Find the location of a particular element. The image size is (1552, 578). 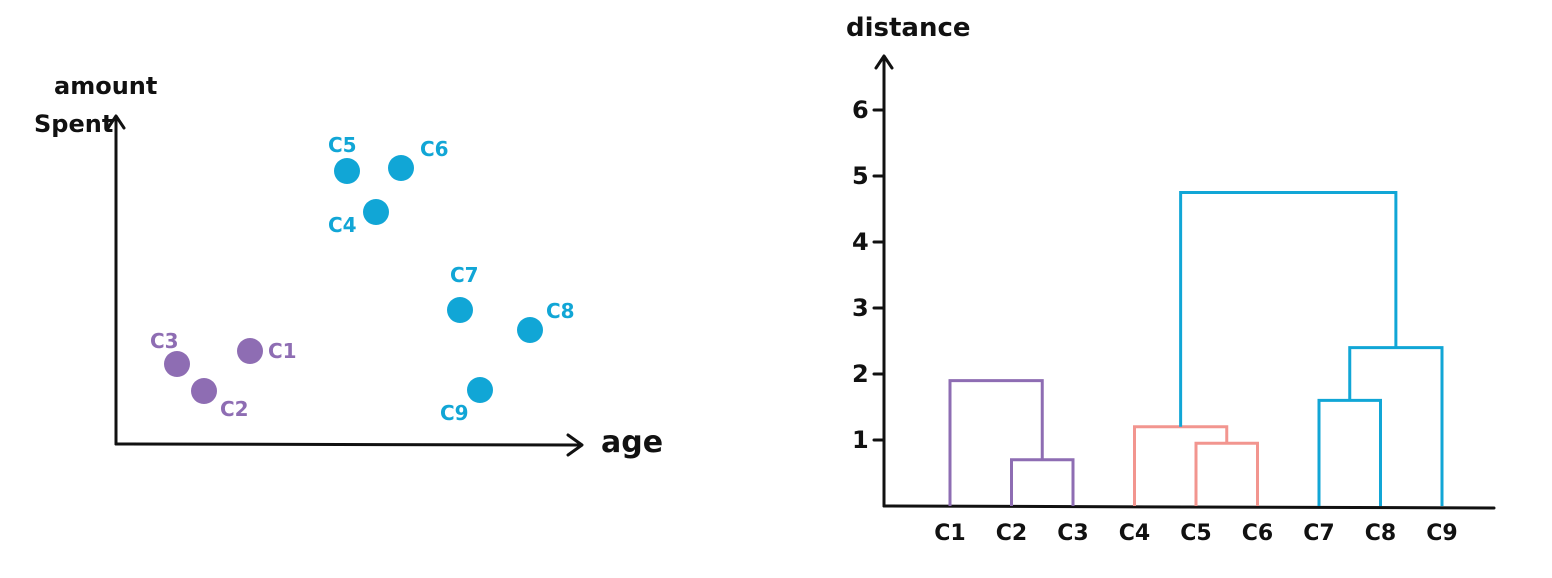

scatter-point-c1 is located at coordinates (250, 351).